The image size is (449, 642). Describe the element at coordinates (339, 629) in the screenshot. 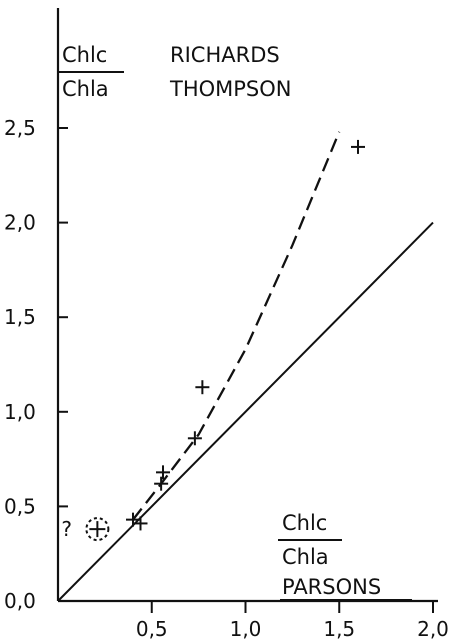

I see `x-tick-label: 1,5` at that location.